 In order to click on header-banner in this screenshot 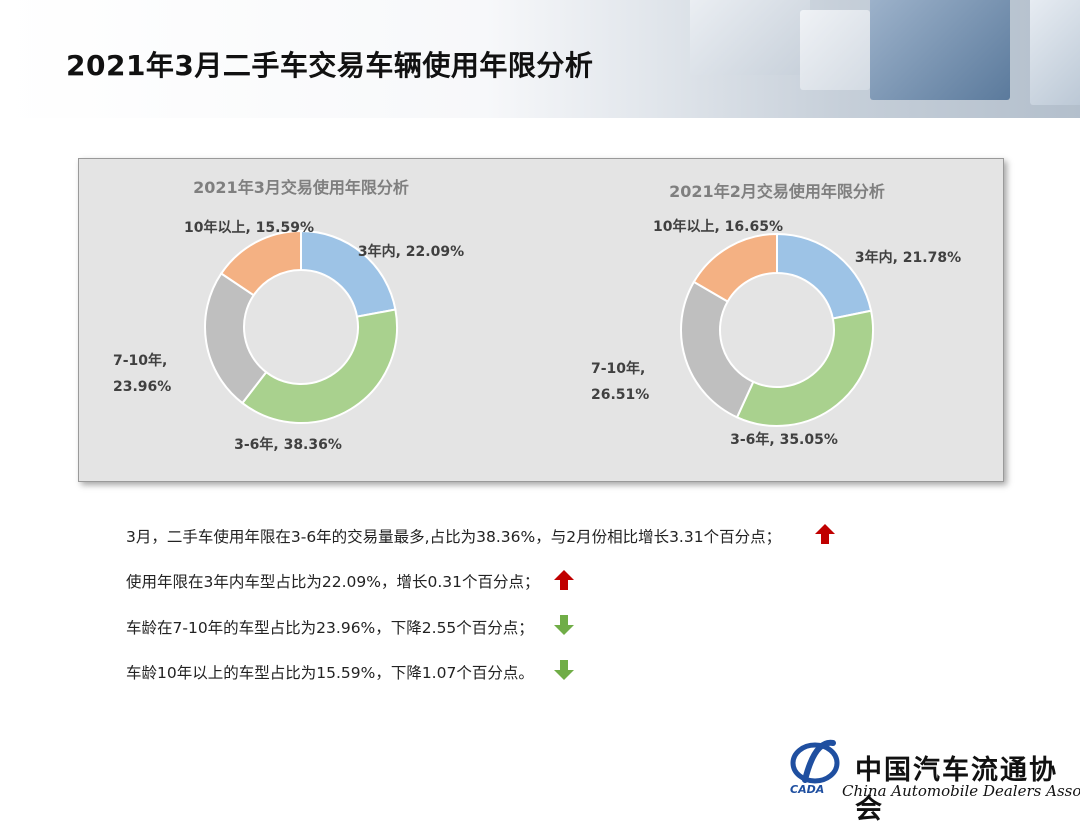, I will do `click(540, 59)`.